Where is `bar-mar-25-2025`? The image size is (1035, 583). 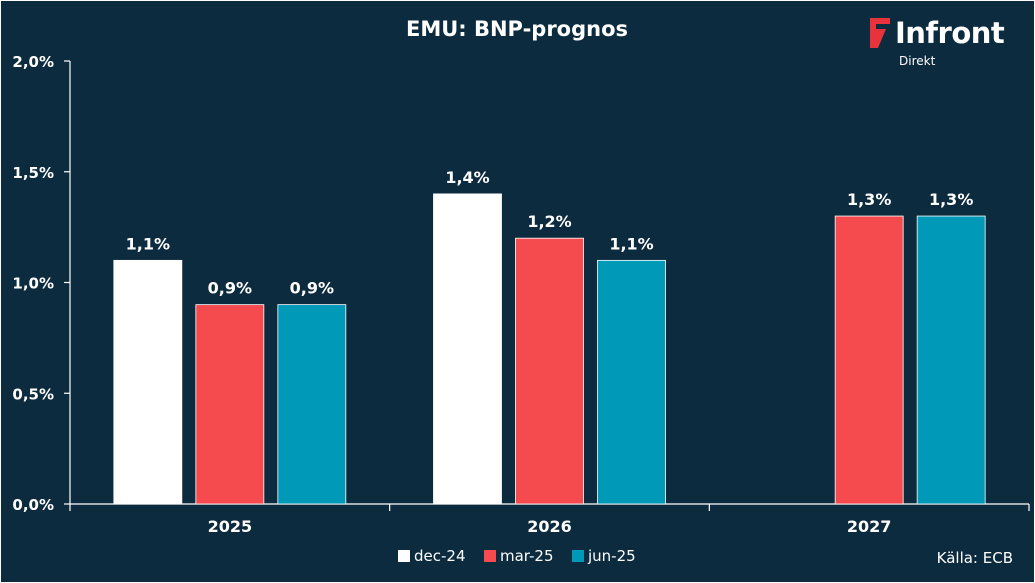 bar-mar-25-2025 is located at coordinates (230, 404).